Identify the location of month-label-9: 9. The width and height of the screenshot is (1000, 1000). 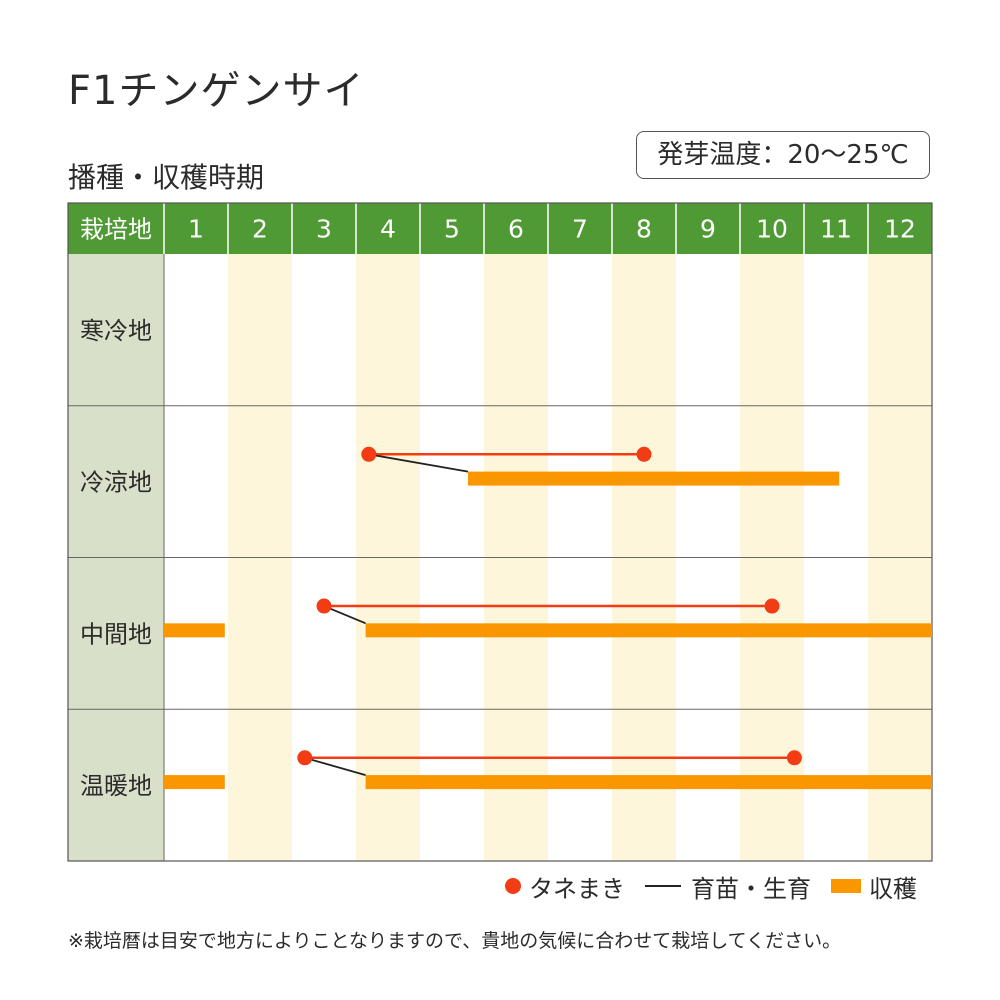
(708, 229).